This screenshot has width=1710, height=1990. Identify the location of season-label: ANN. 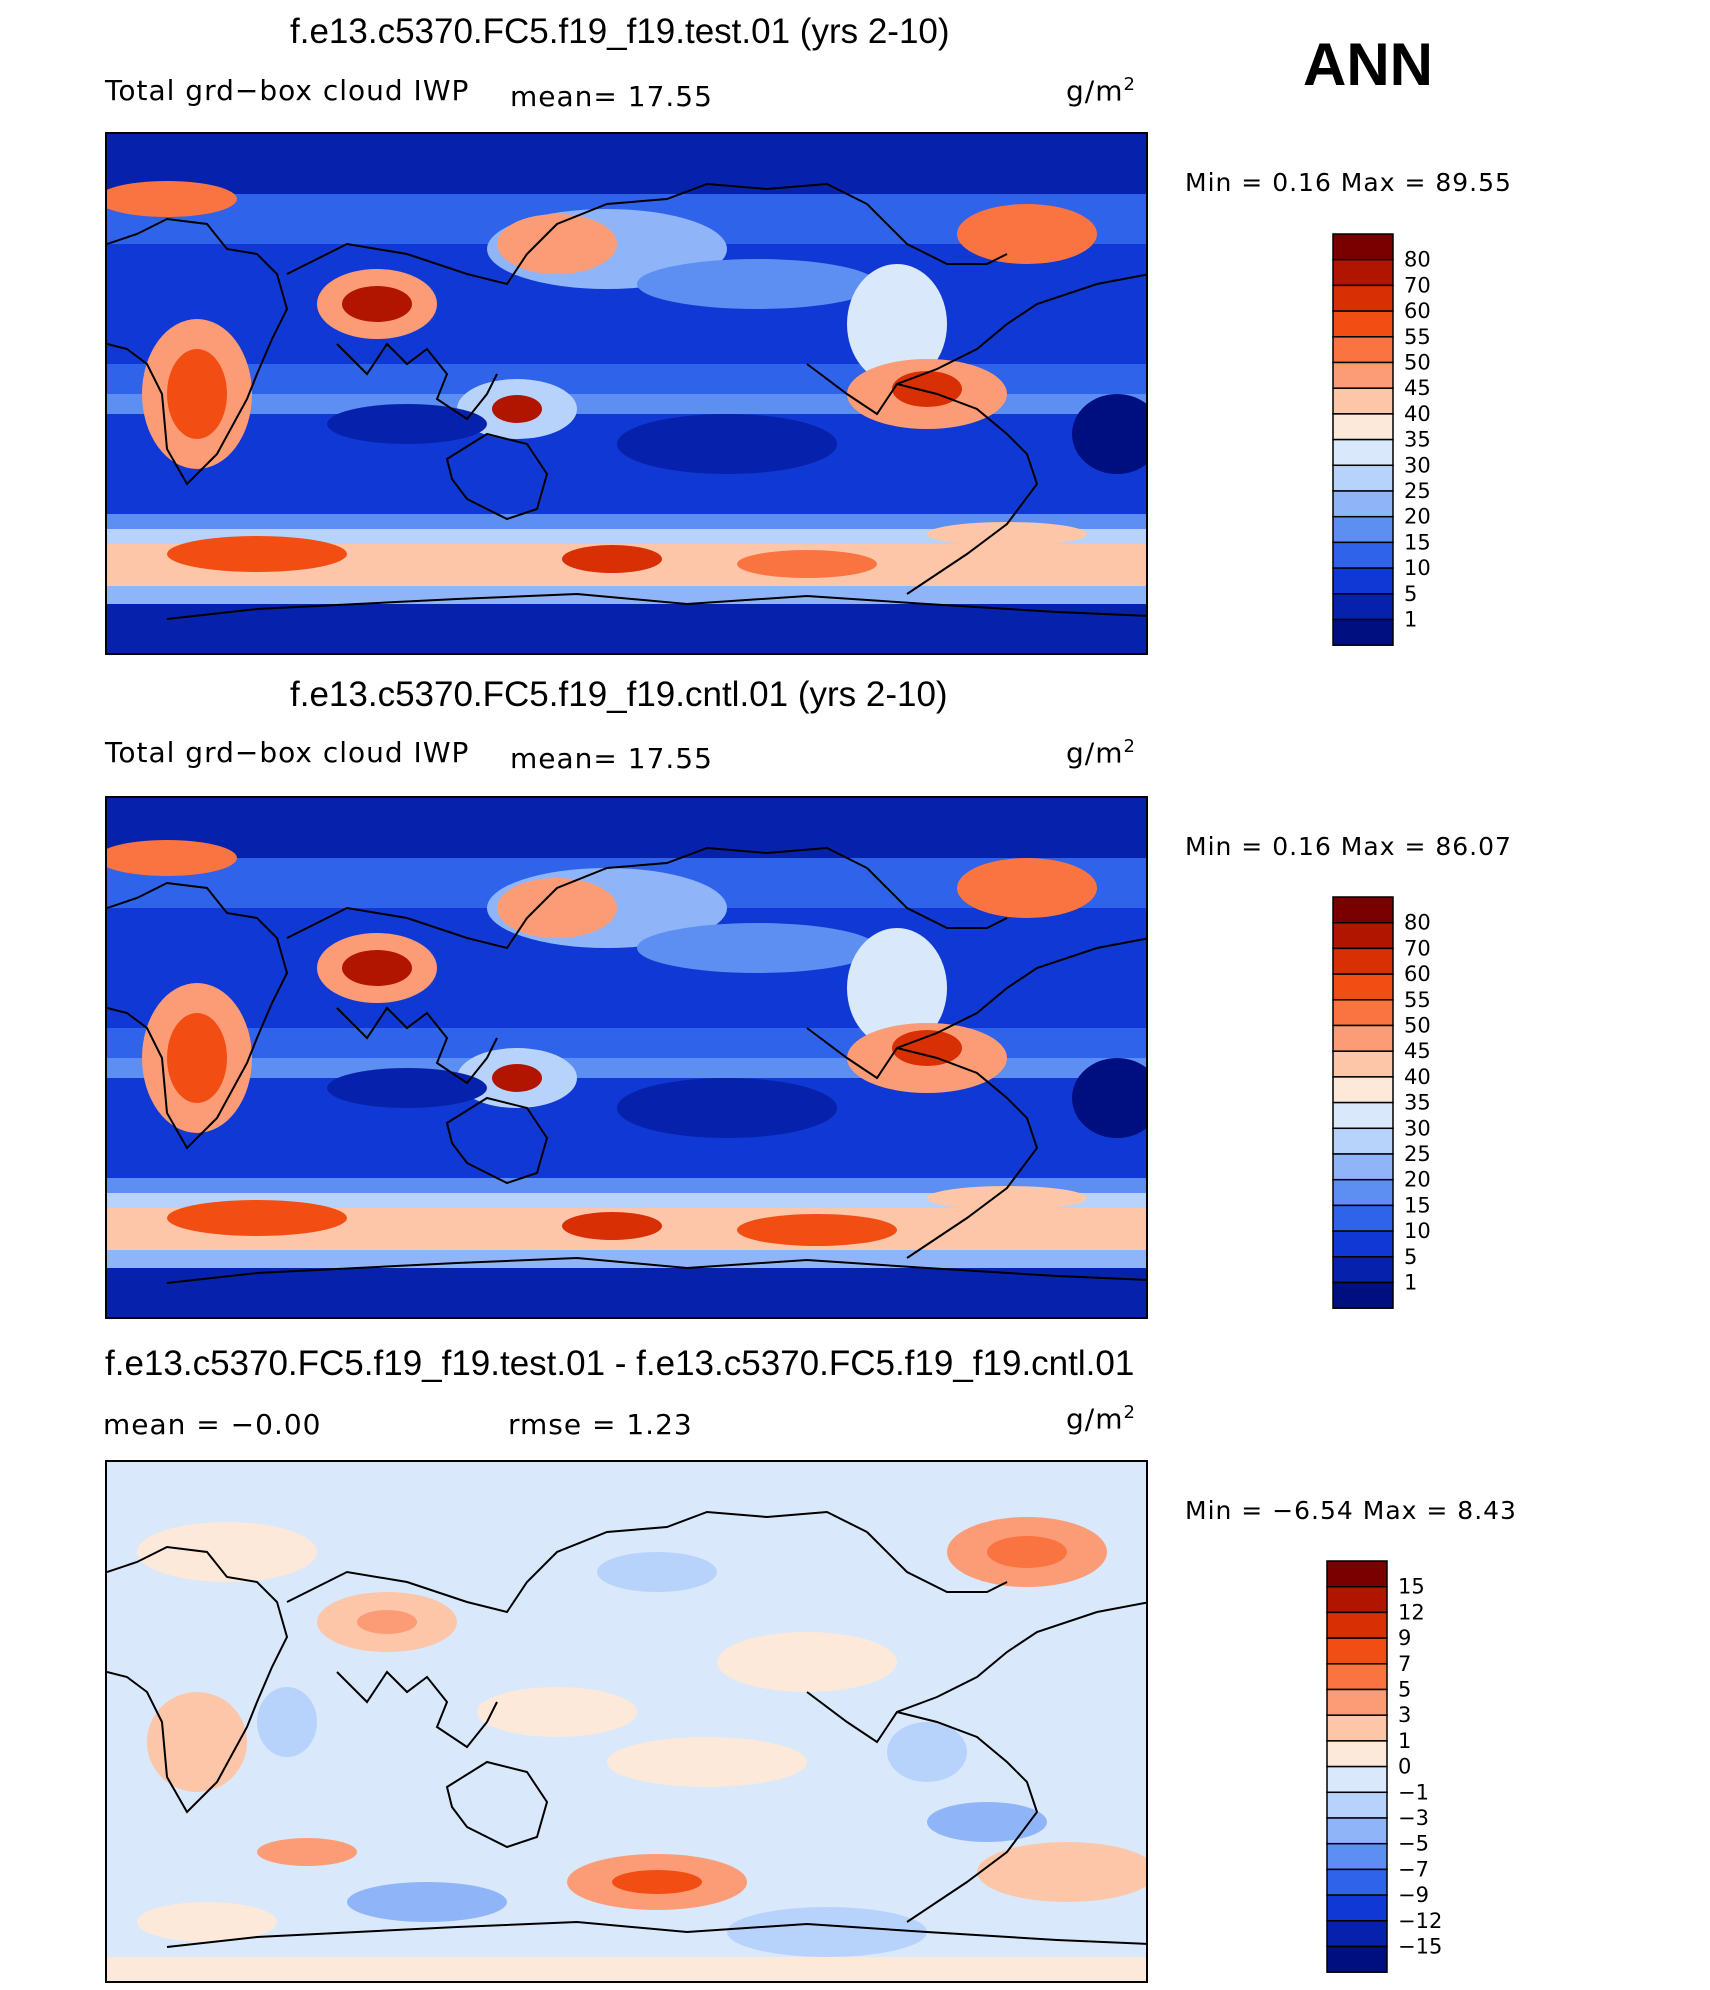
(1368, 64).